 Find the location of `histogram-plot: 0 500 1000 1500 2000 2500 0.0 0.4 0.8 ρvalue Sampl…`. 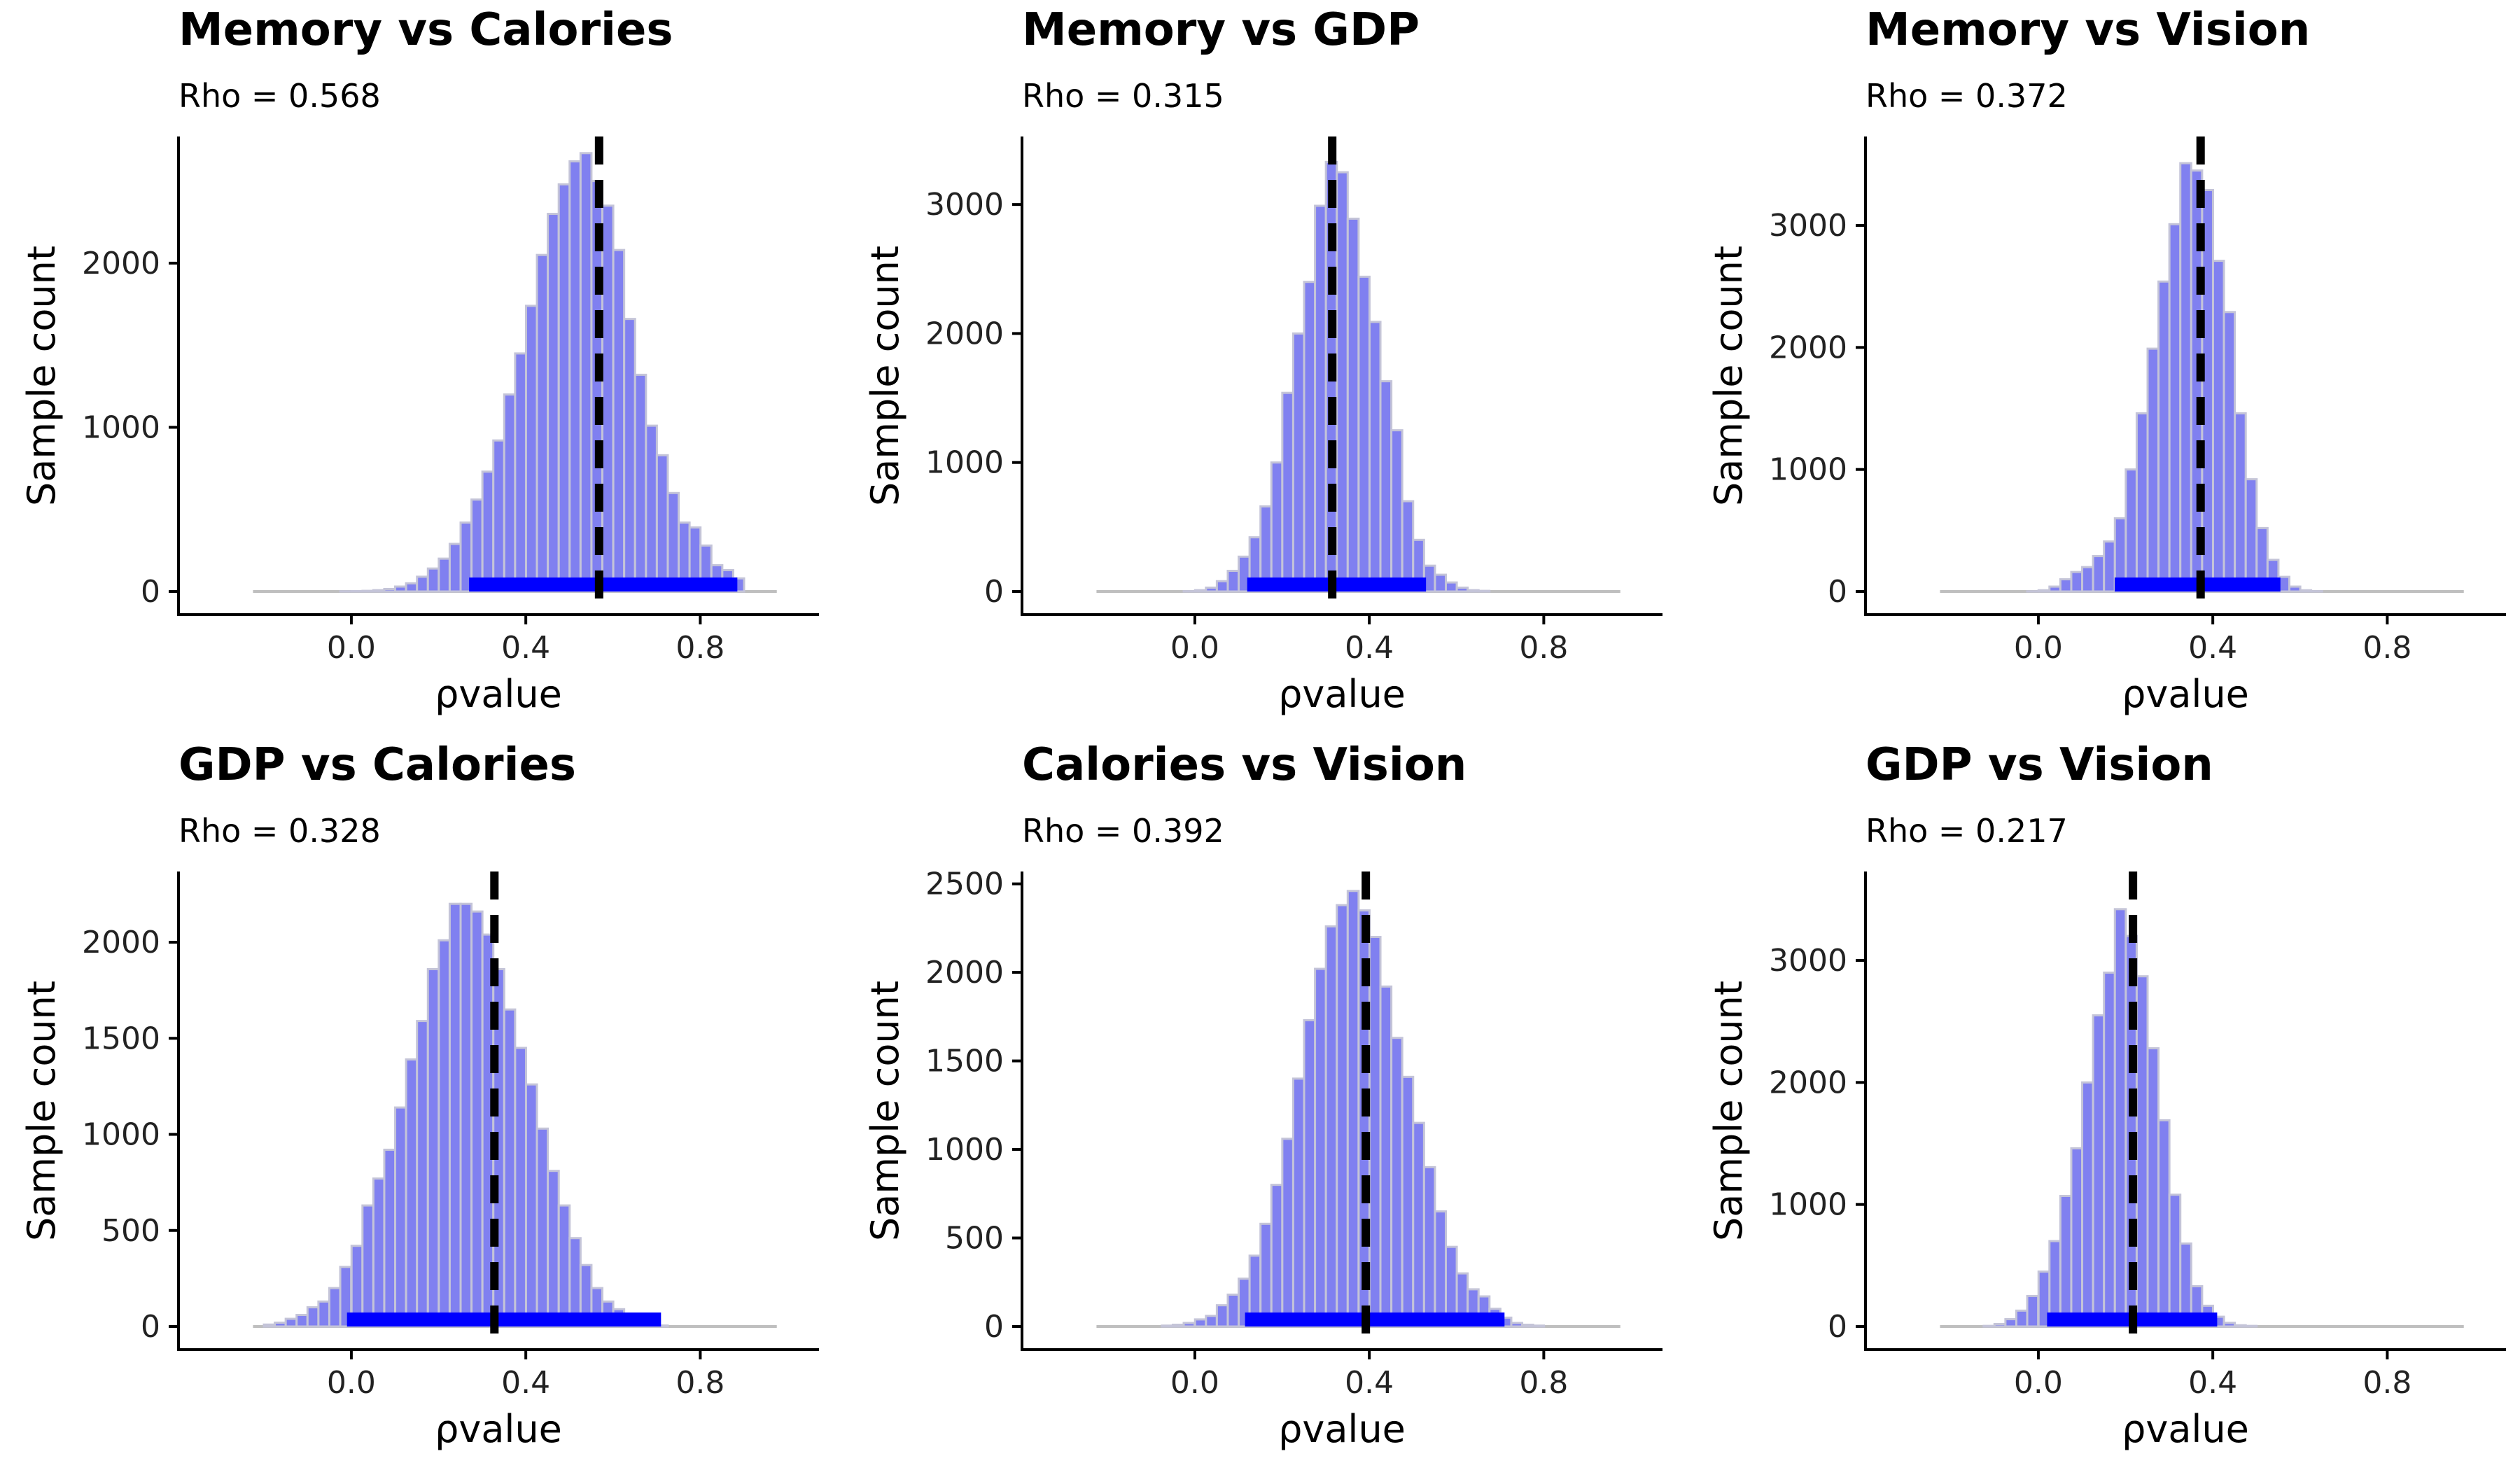

histogram-plot: 0 500 1000 1500 2000 2500 0.0 0.4 0.8 ρvalue Sampl… is located at coordinates (1262, 1159).